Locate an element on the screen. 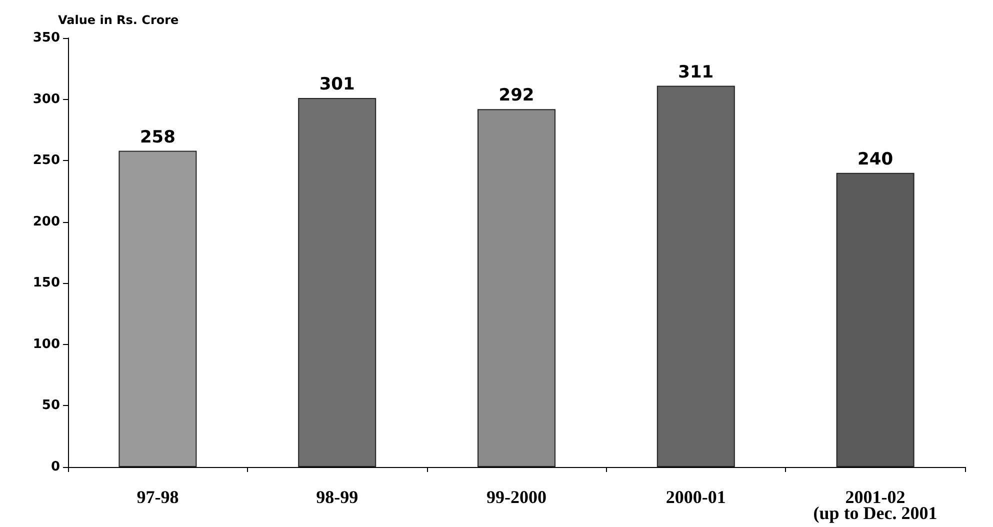 The image size is (993, 527). data-label: 301 is located at coordinates (337, 84).